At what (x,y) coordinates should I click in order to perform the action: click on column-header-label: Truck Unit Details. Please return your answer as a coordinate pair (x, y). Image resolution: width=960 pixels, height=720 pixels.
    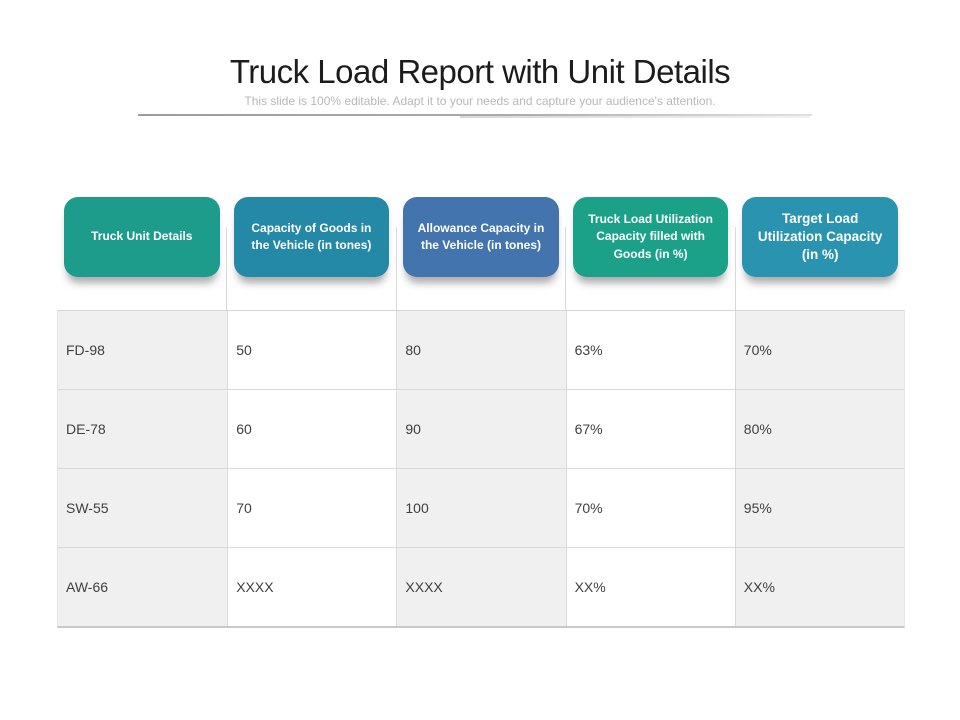
    Looking at the image, I should click on (142, 236).